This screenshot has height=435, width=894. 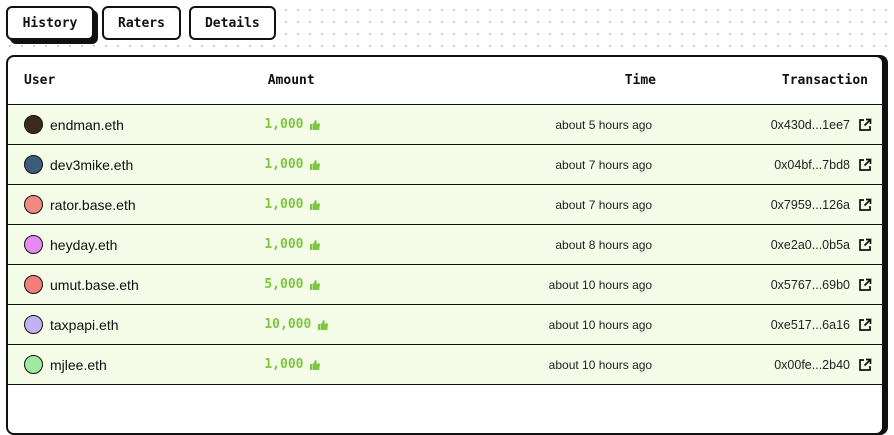 I want to click on transaction-hash: 0xe2a0...0b5a, so click(x=810, y=244).